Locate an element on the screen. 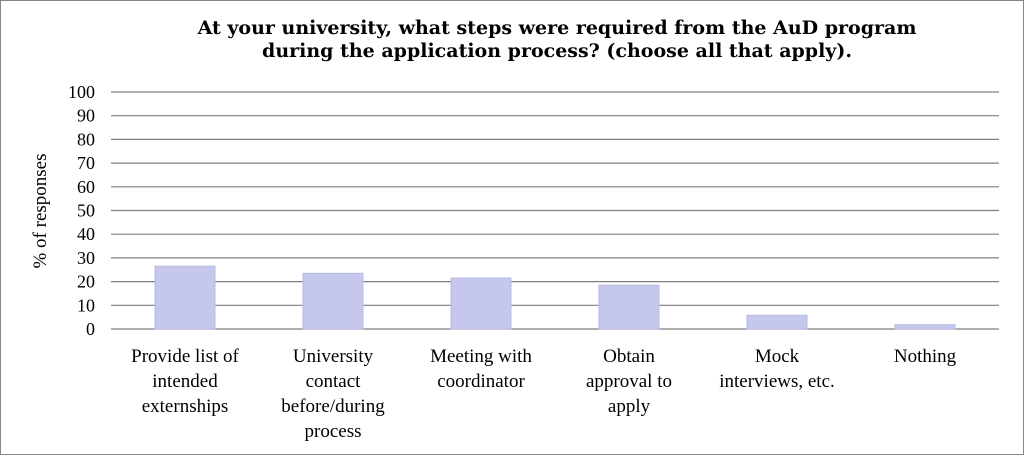 This screenshot has height=455, width=1024. y-tick-label: 60 is located at coordinates (86, 187).